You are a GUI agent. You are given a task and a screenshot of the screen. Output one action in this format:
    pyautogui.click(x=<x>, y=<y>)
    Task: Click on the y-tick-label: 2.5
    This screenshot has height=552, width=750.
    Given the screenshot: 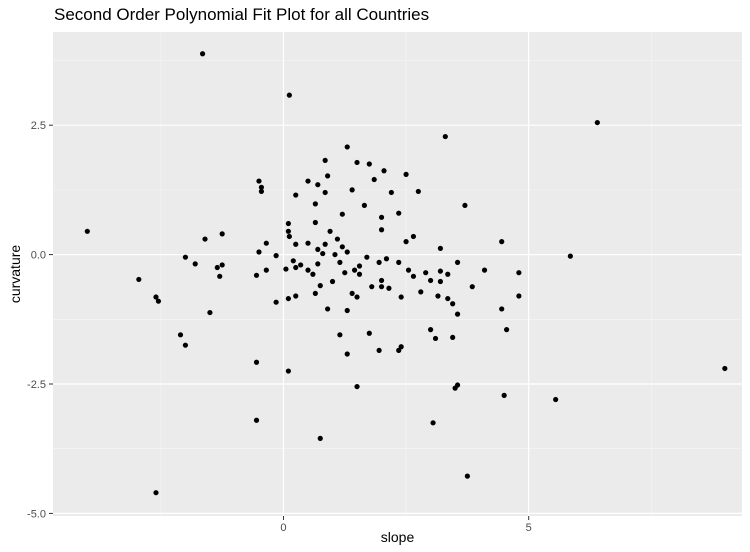 What is the action you would take?
    pyautogui.click(x=38, y=126)
    